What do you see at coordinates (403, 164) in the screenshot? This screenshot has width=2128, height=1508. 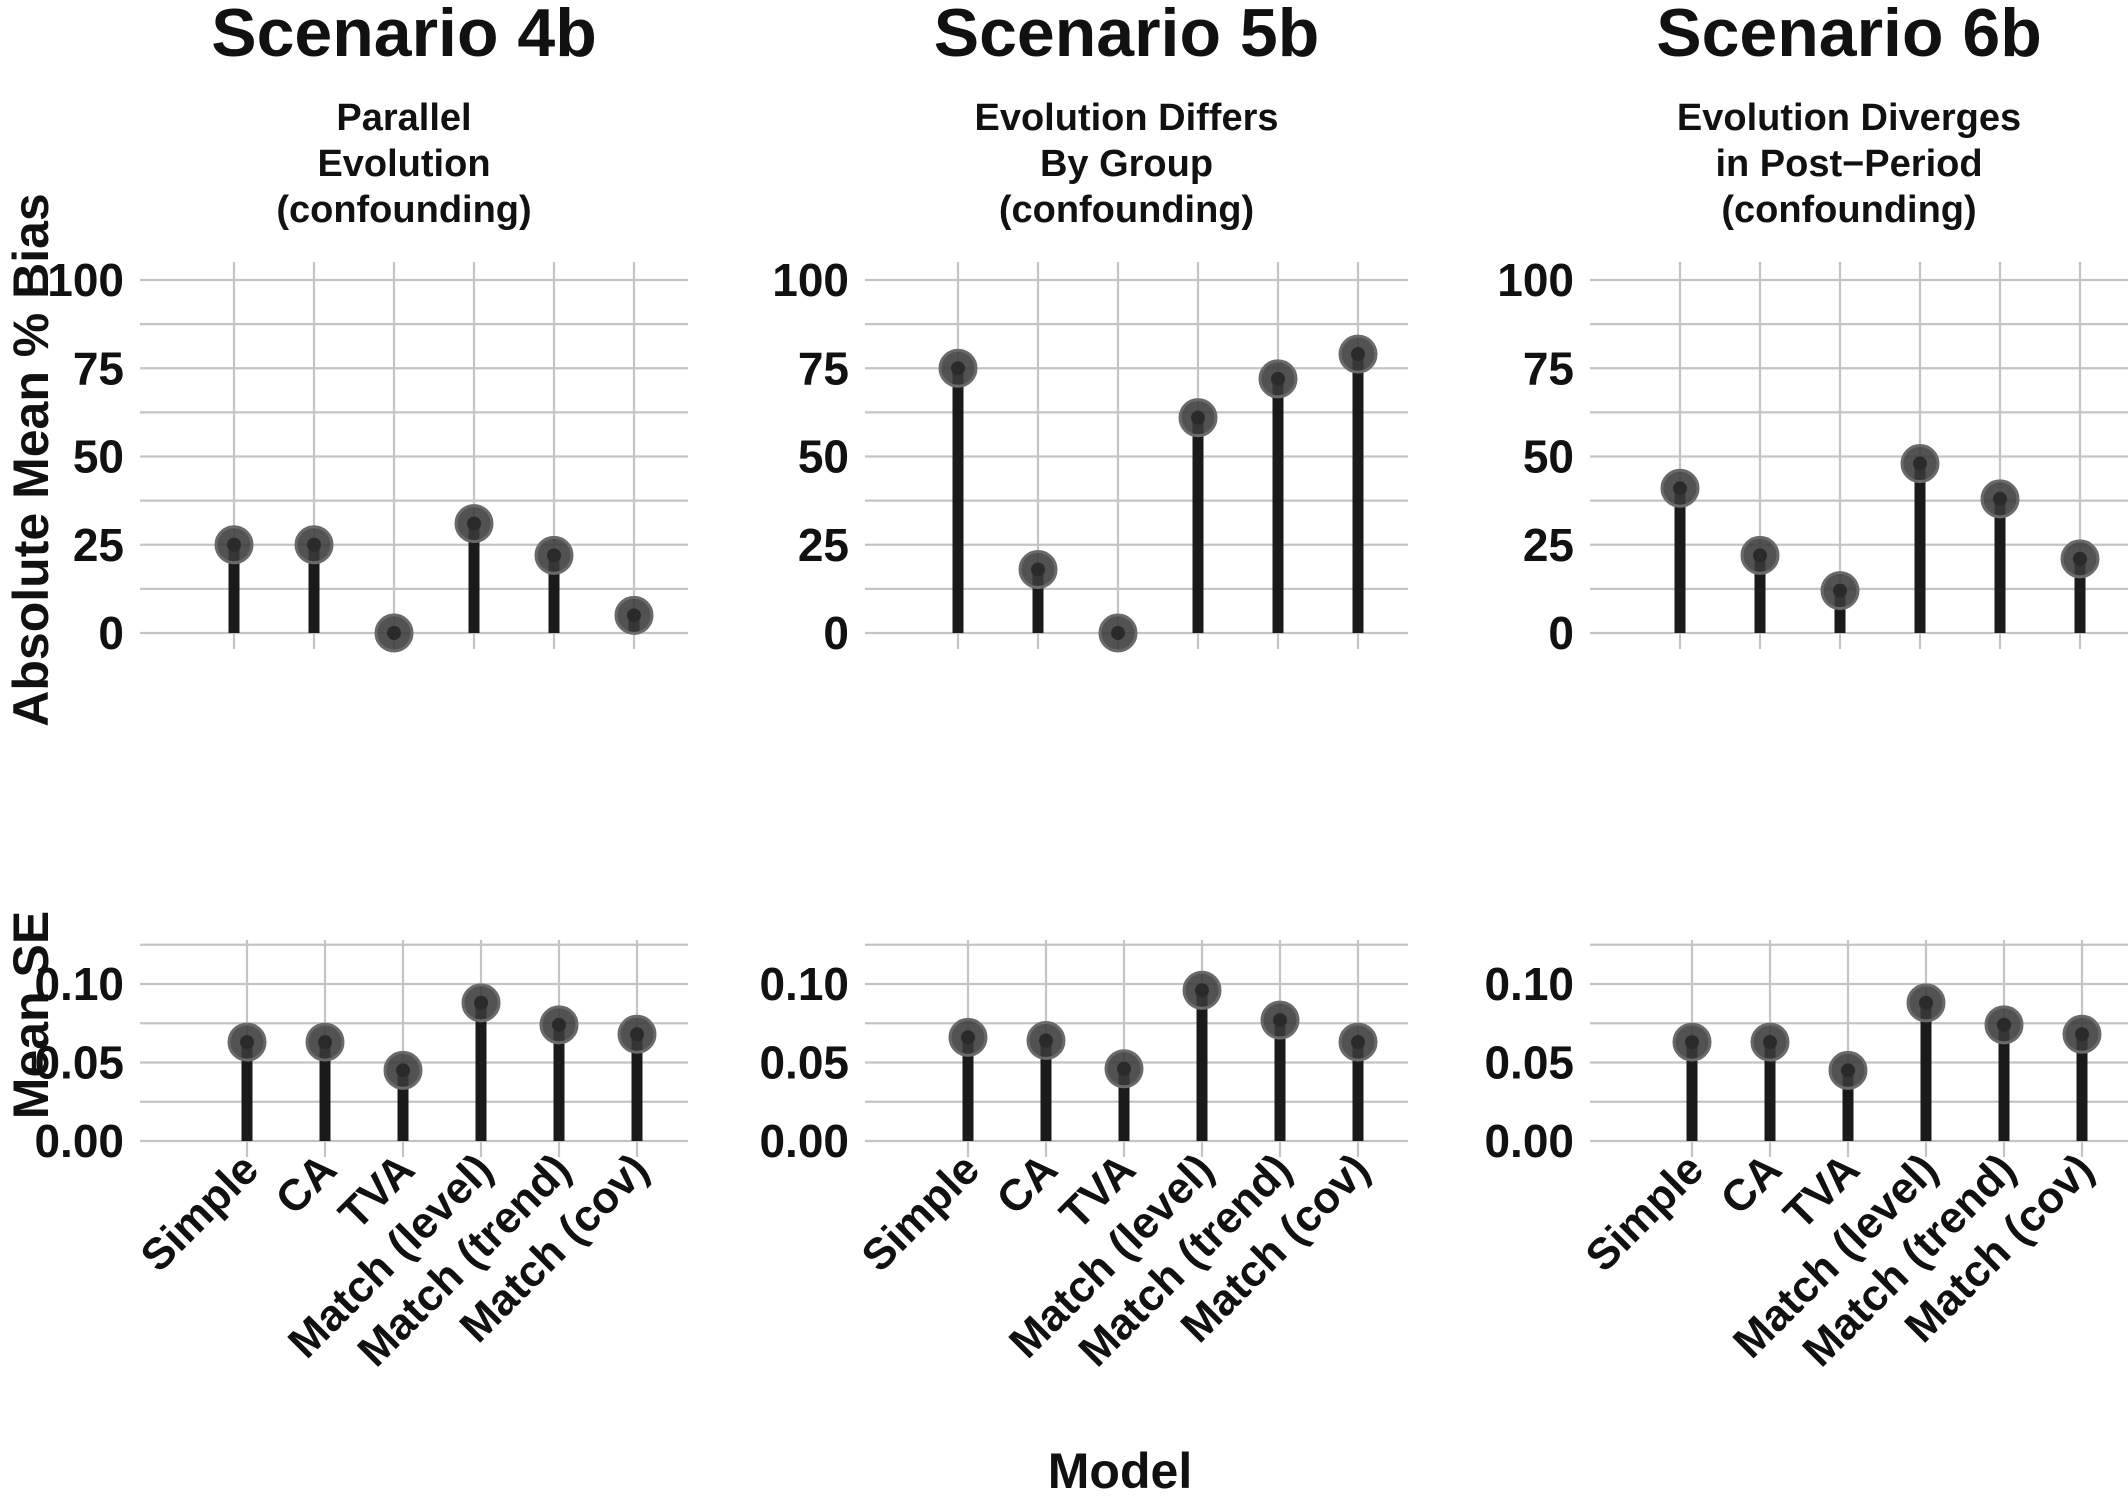 I see `panel-subtitle-line: Evolution` at bounding box center [403, 164].